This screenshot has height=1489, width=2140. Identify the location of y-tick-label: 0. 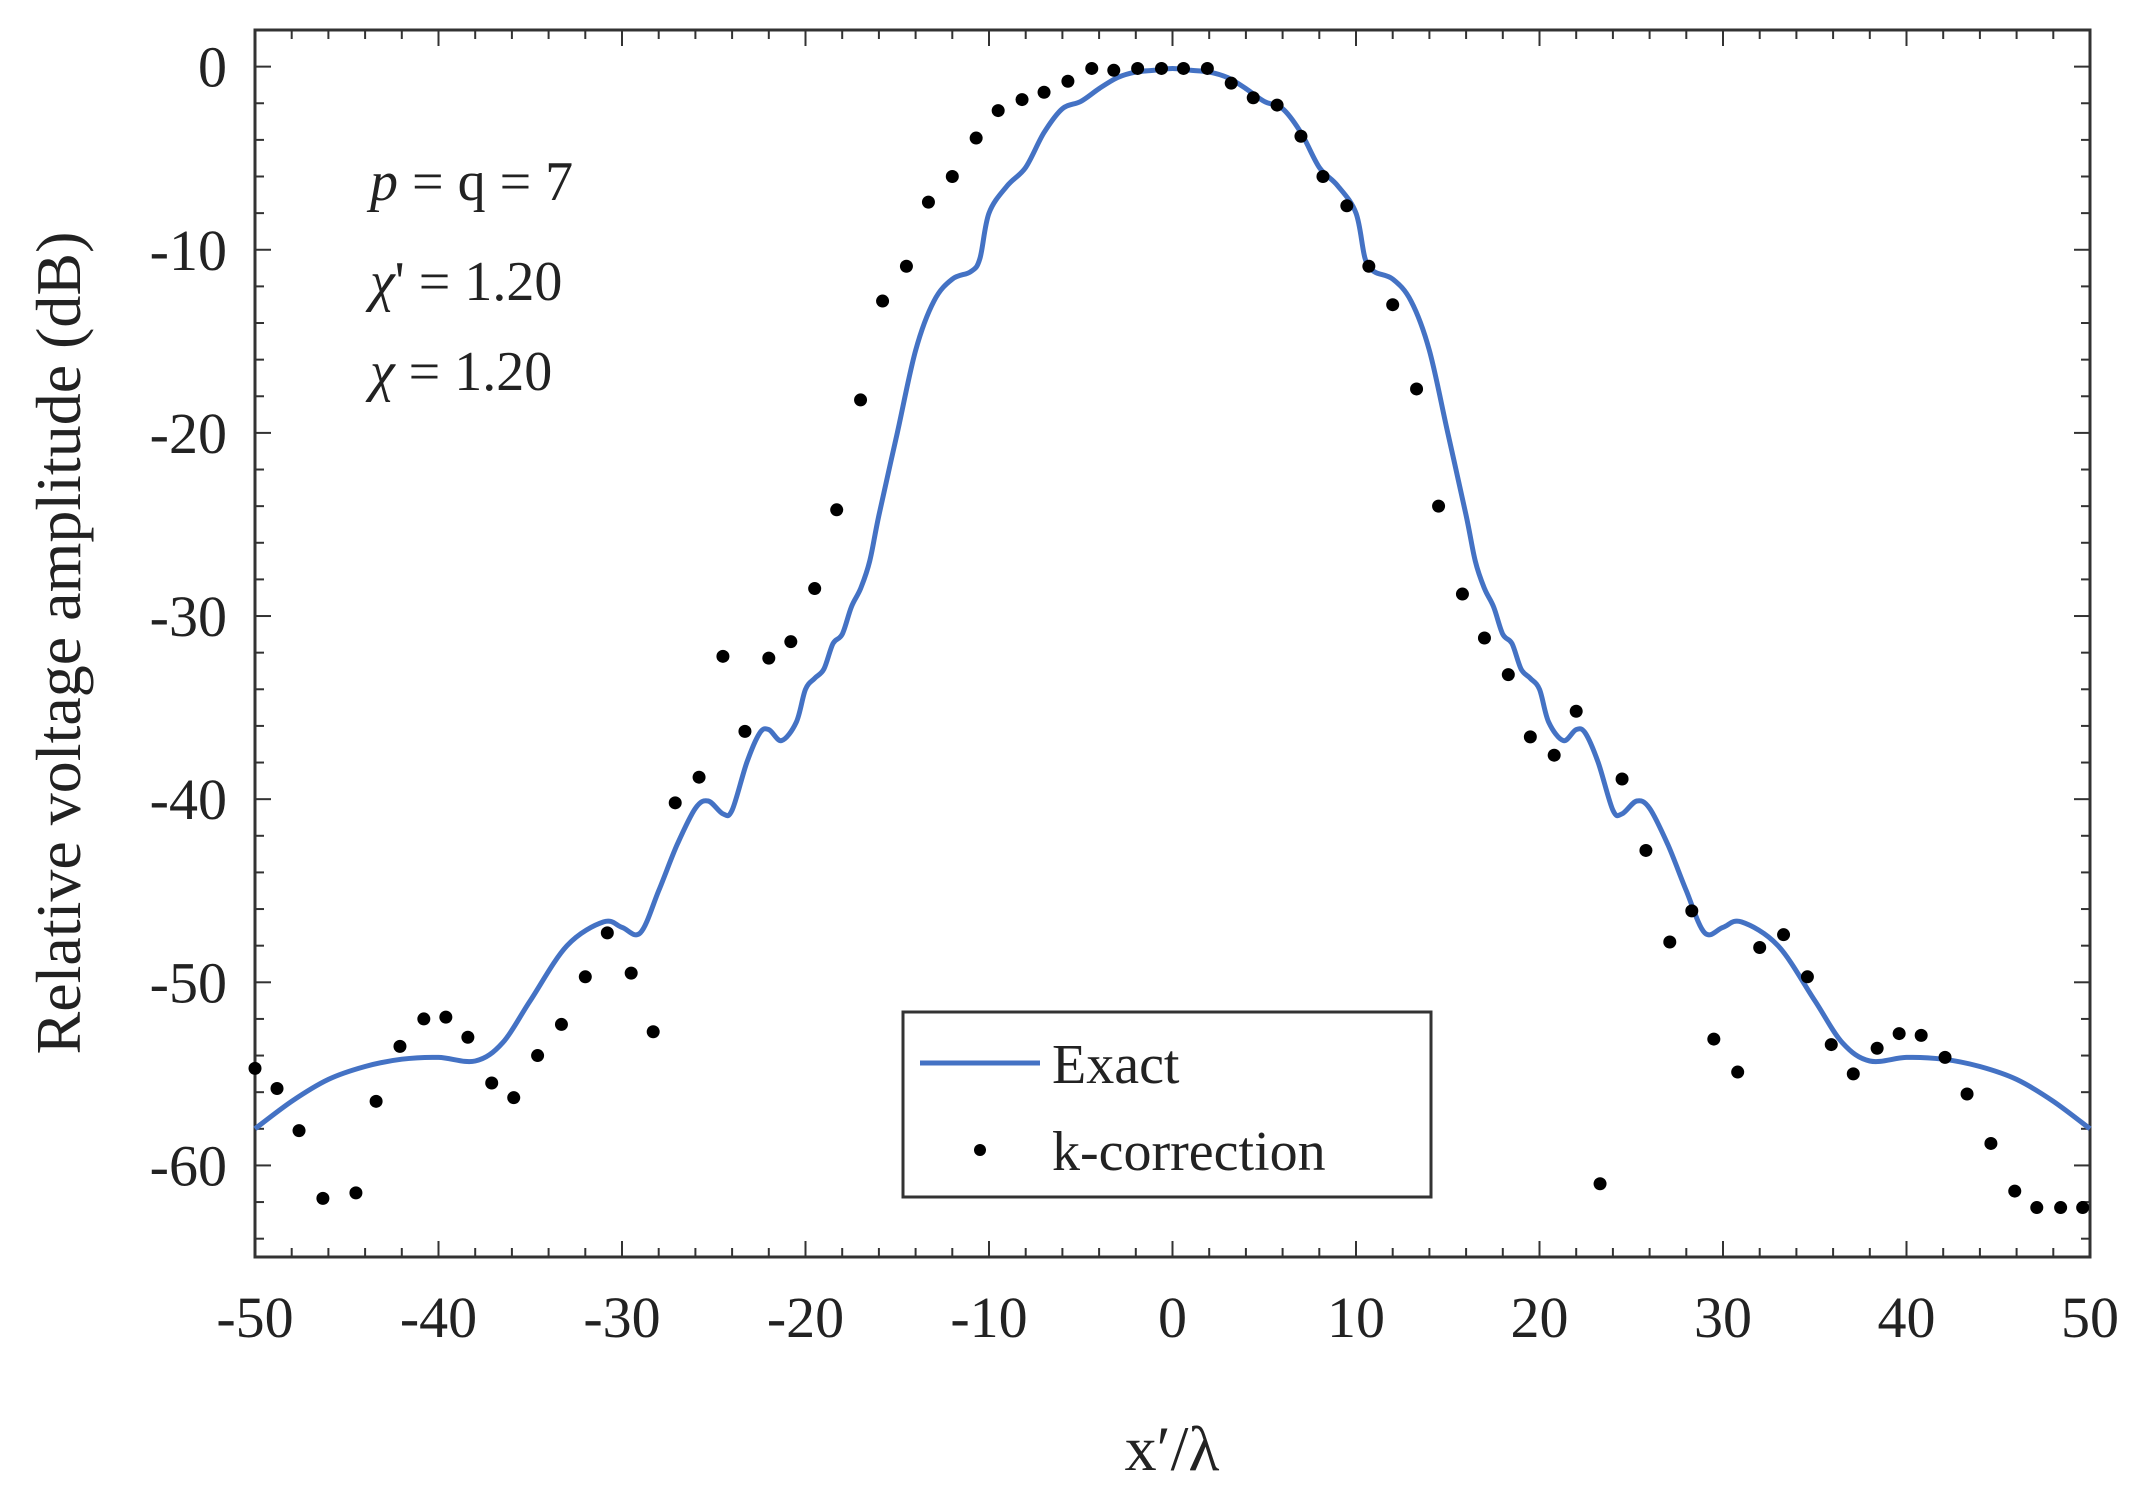
(212, 67).